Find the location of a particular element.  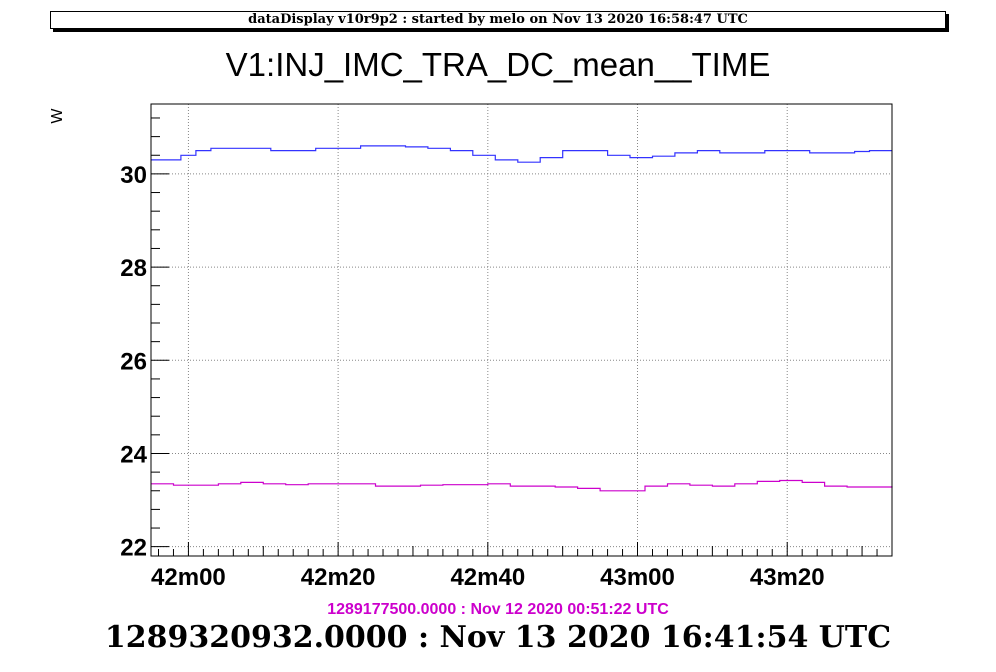

x-tick-label: 43m00 is located at coordinates (637, 577).